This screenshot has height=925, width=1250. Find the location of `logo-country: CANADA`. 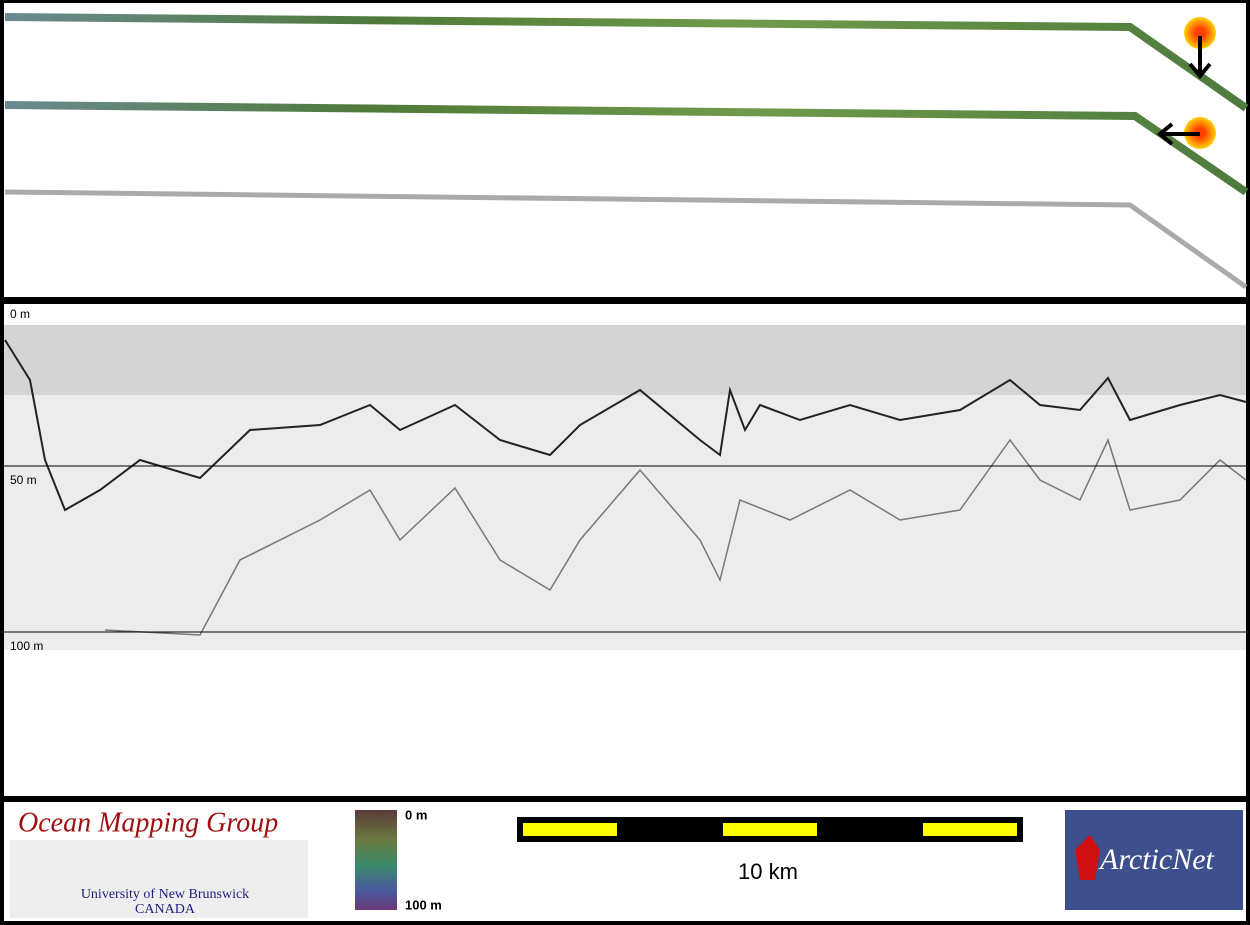

logo-country: CANADA is located at coordinates (165, 909).